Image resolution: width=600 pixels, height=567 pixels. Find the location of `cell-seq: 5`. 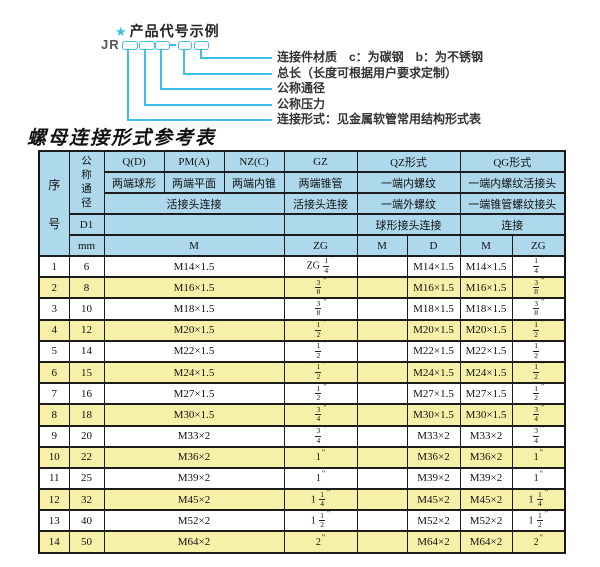

cell-seq: 5 is located at coordinates (54, 351).